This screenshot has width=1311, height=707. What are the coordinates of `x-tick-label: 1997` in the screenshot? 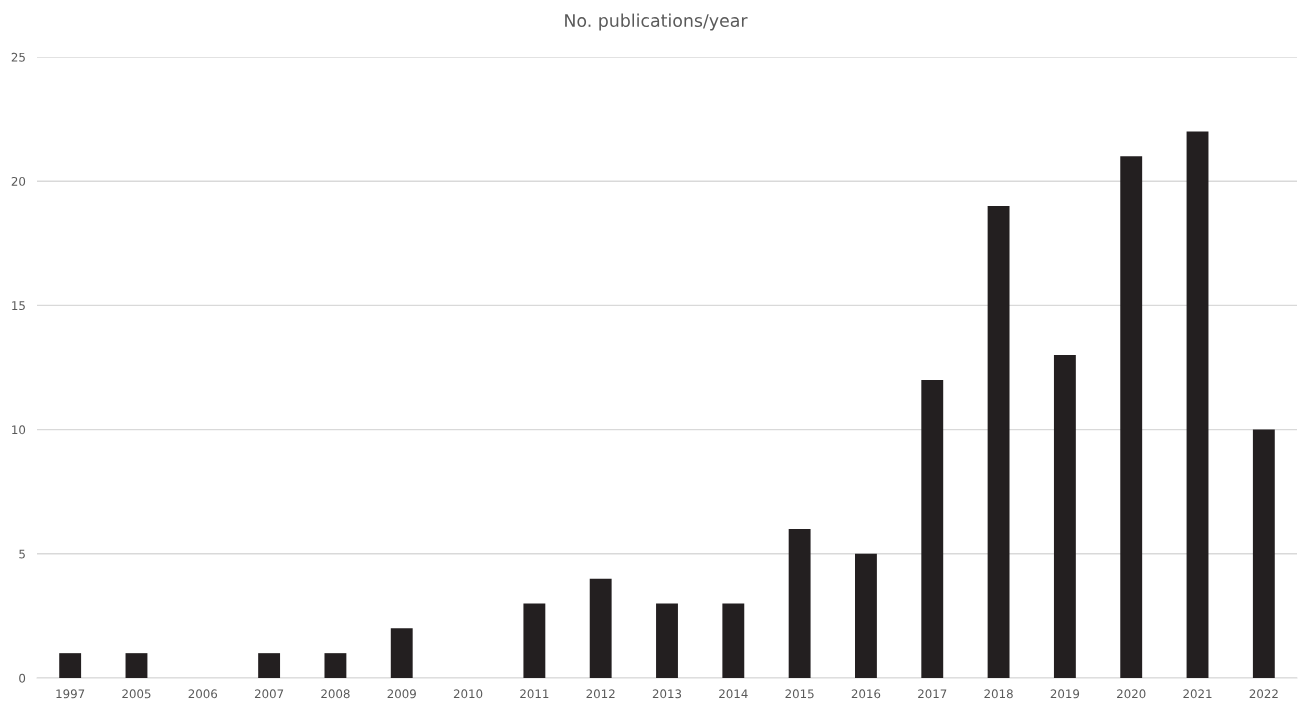 It's located at (70, 694).